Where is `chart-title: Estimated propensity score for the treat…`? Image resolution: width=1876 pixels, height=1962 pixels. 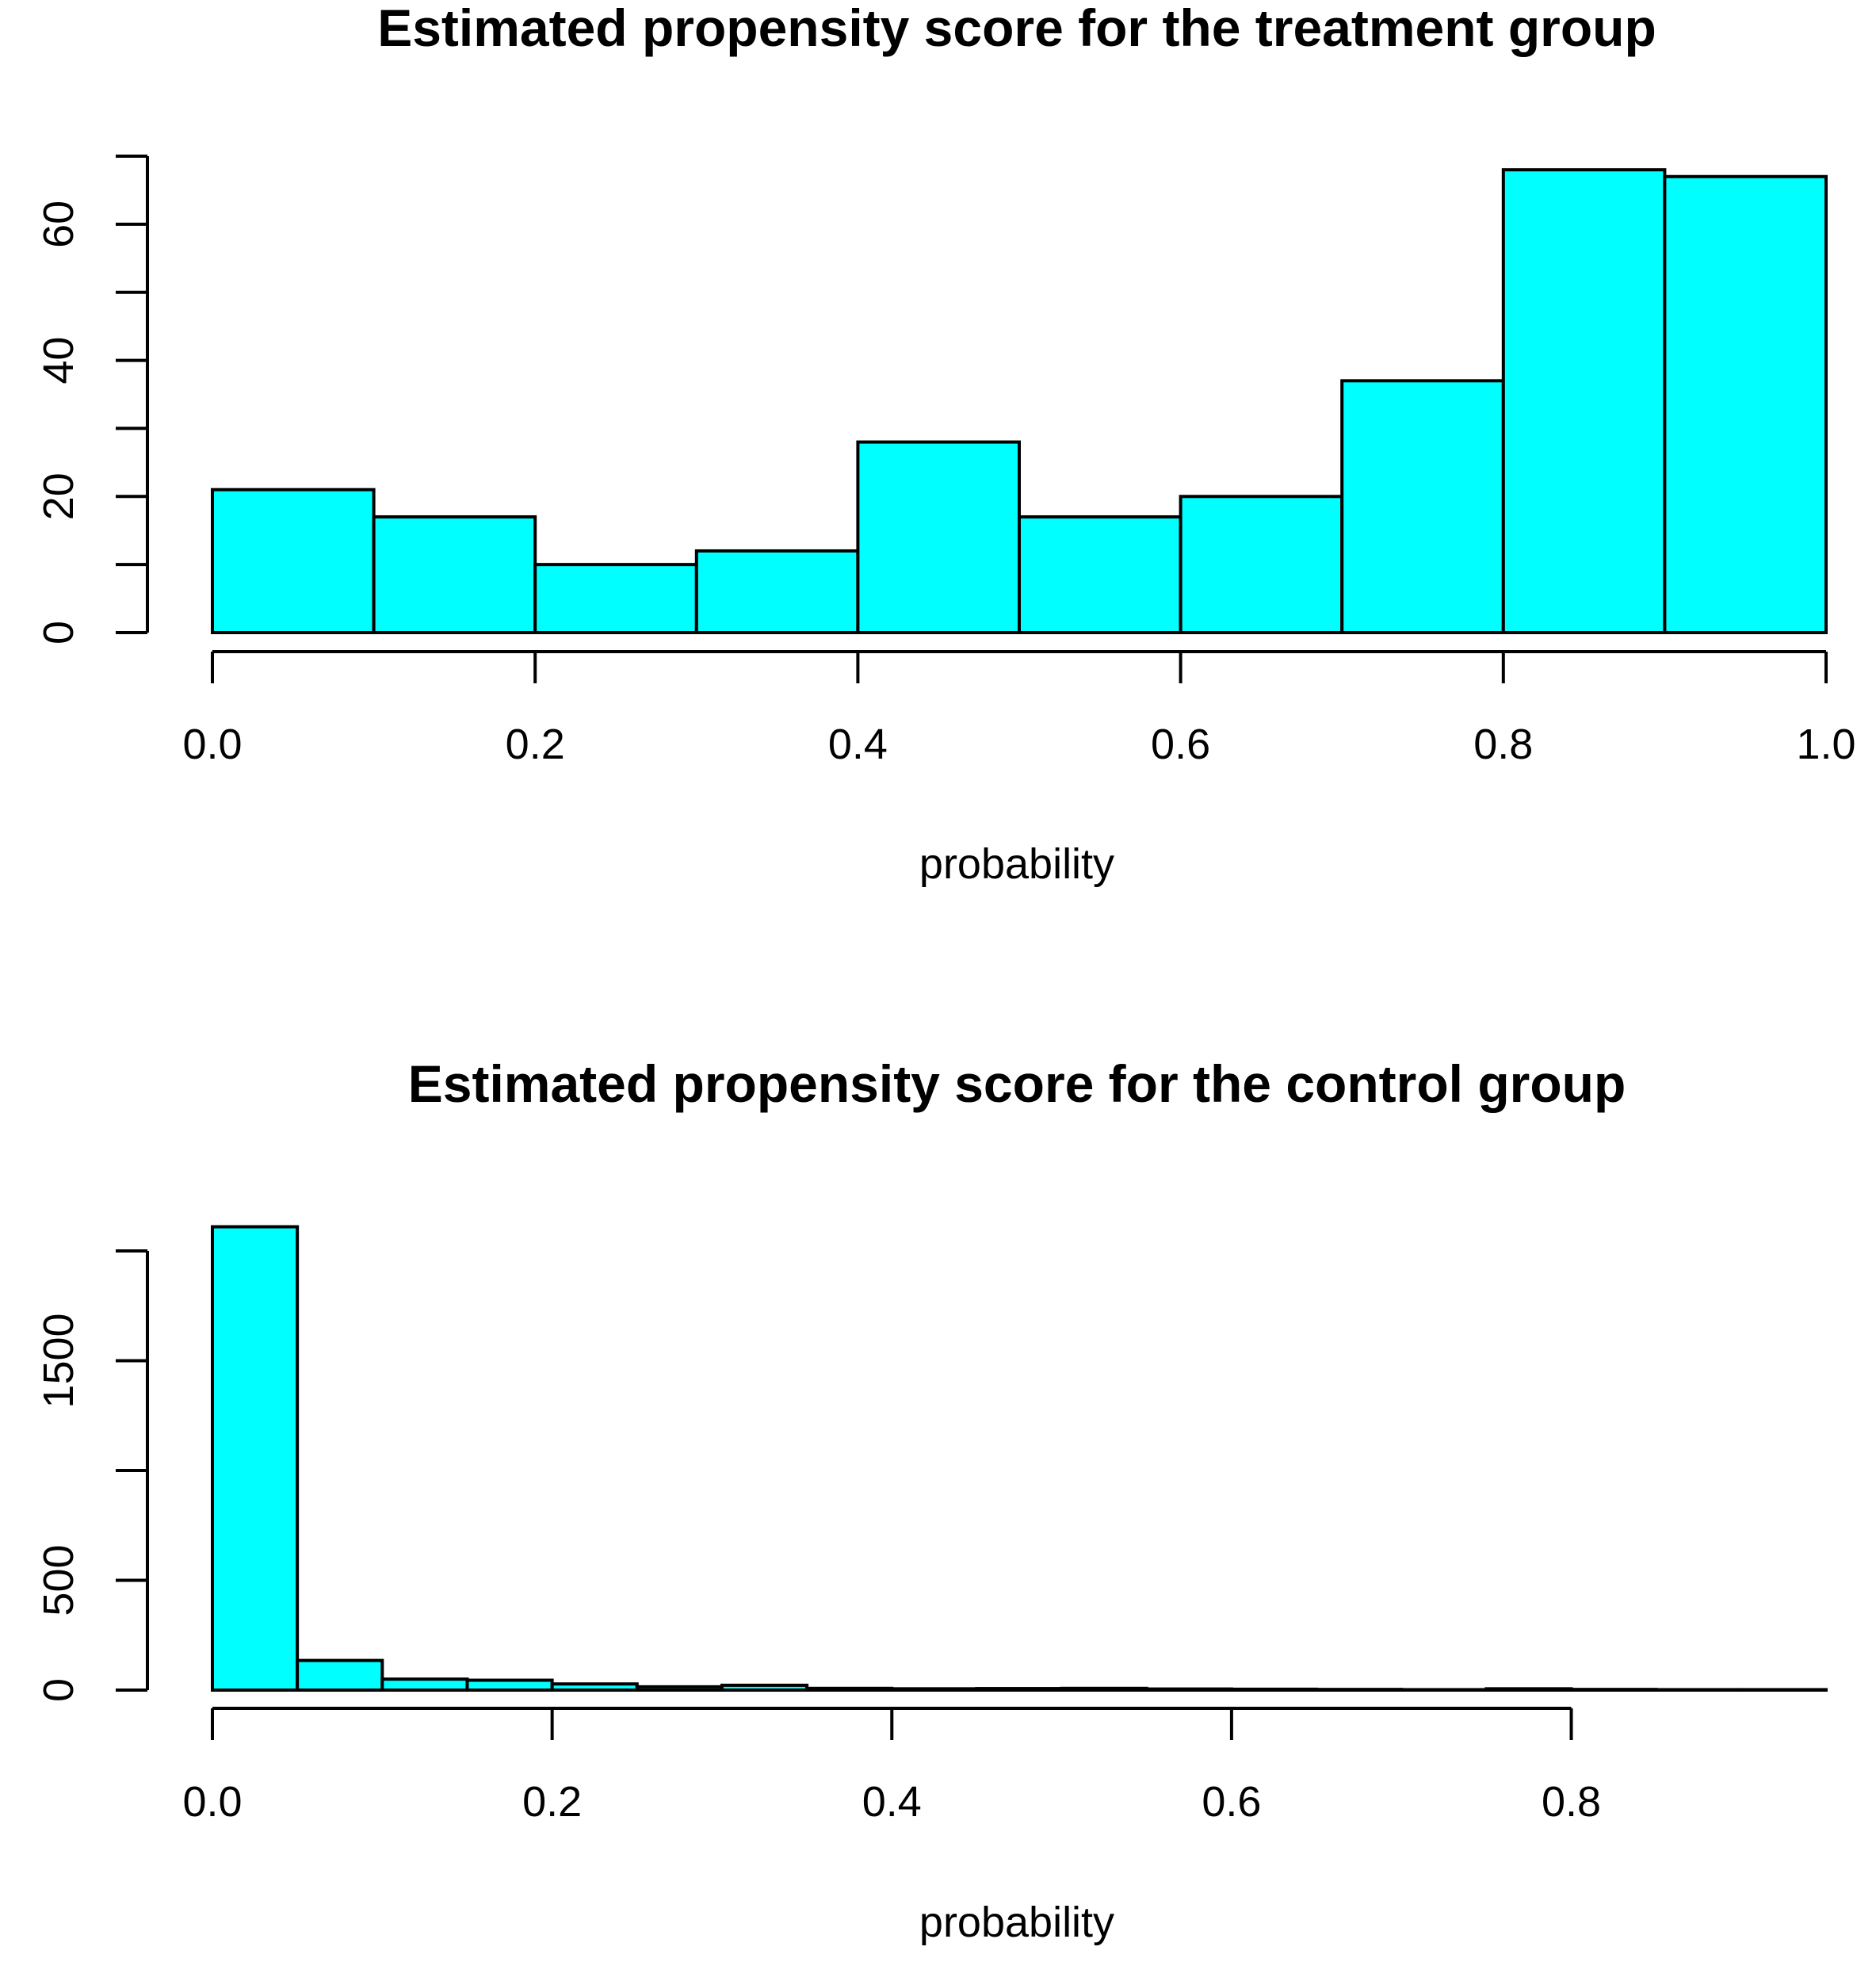
chart-title: Estimated propensity score for the treat… is located at coordinates (1016, 29).